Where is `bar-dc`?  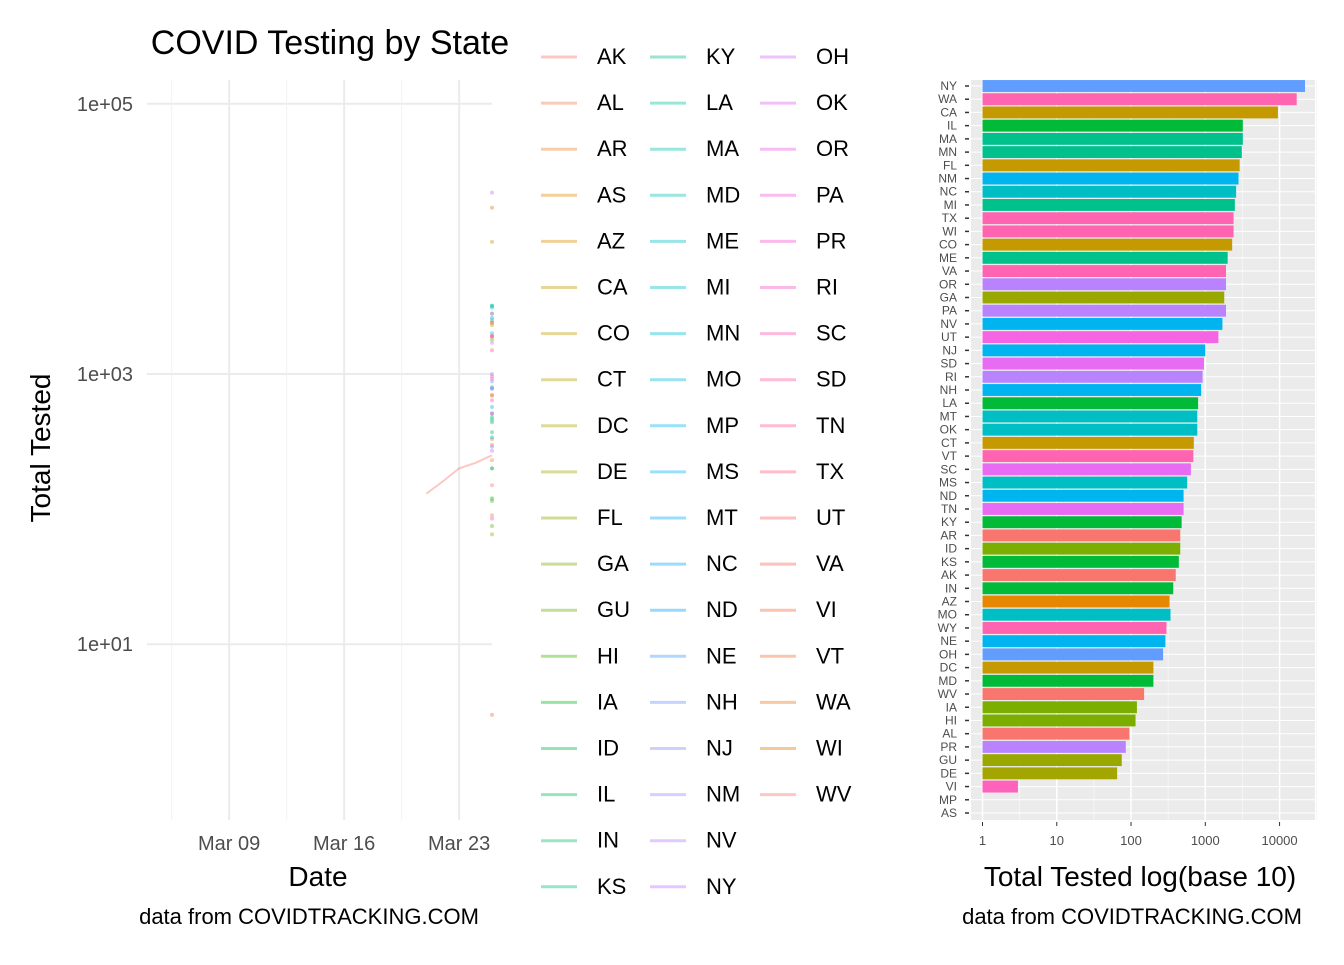 bar-dc is located at coordinates (1068, 667).